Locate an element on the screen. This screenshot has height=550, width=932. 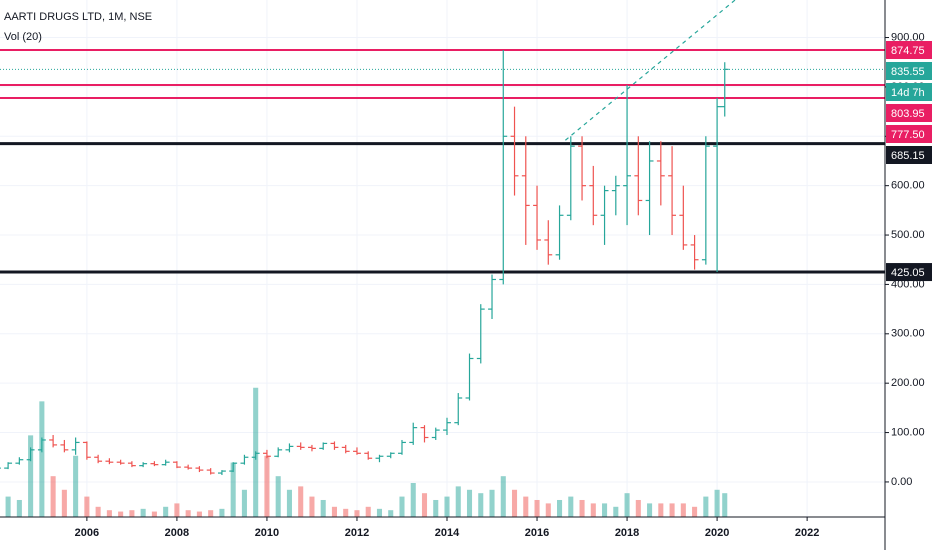
y-tick-label: 600.00 is located at coordinates (908, 186).